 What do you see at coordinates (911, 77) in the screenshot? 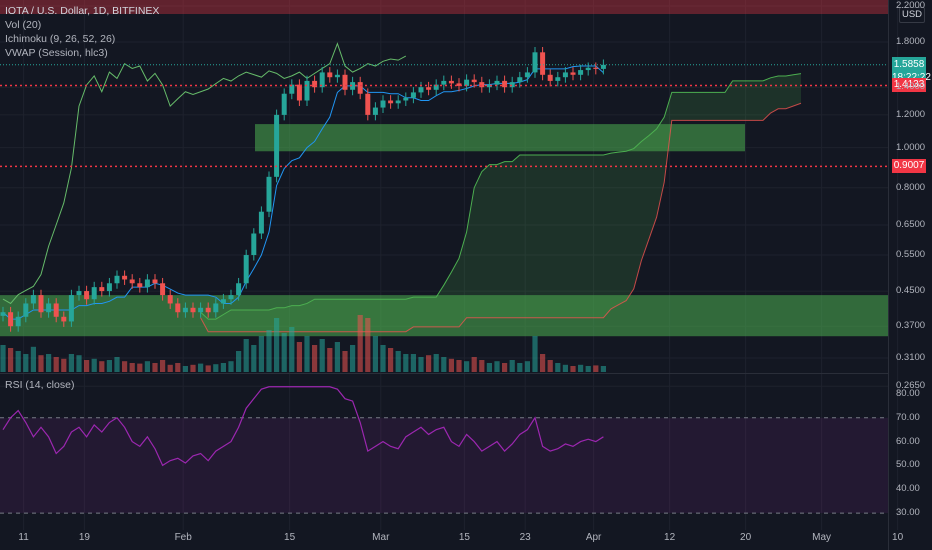
I see `bar-countdown: 18:22:22` at bounding box center [911, 77].